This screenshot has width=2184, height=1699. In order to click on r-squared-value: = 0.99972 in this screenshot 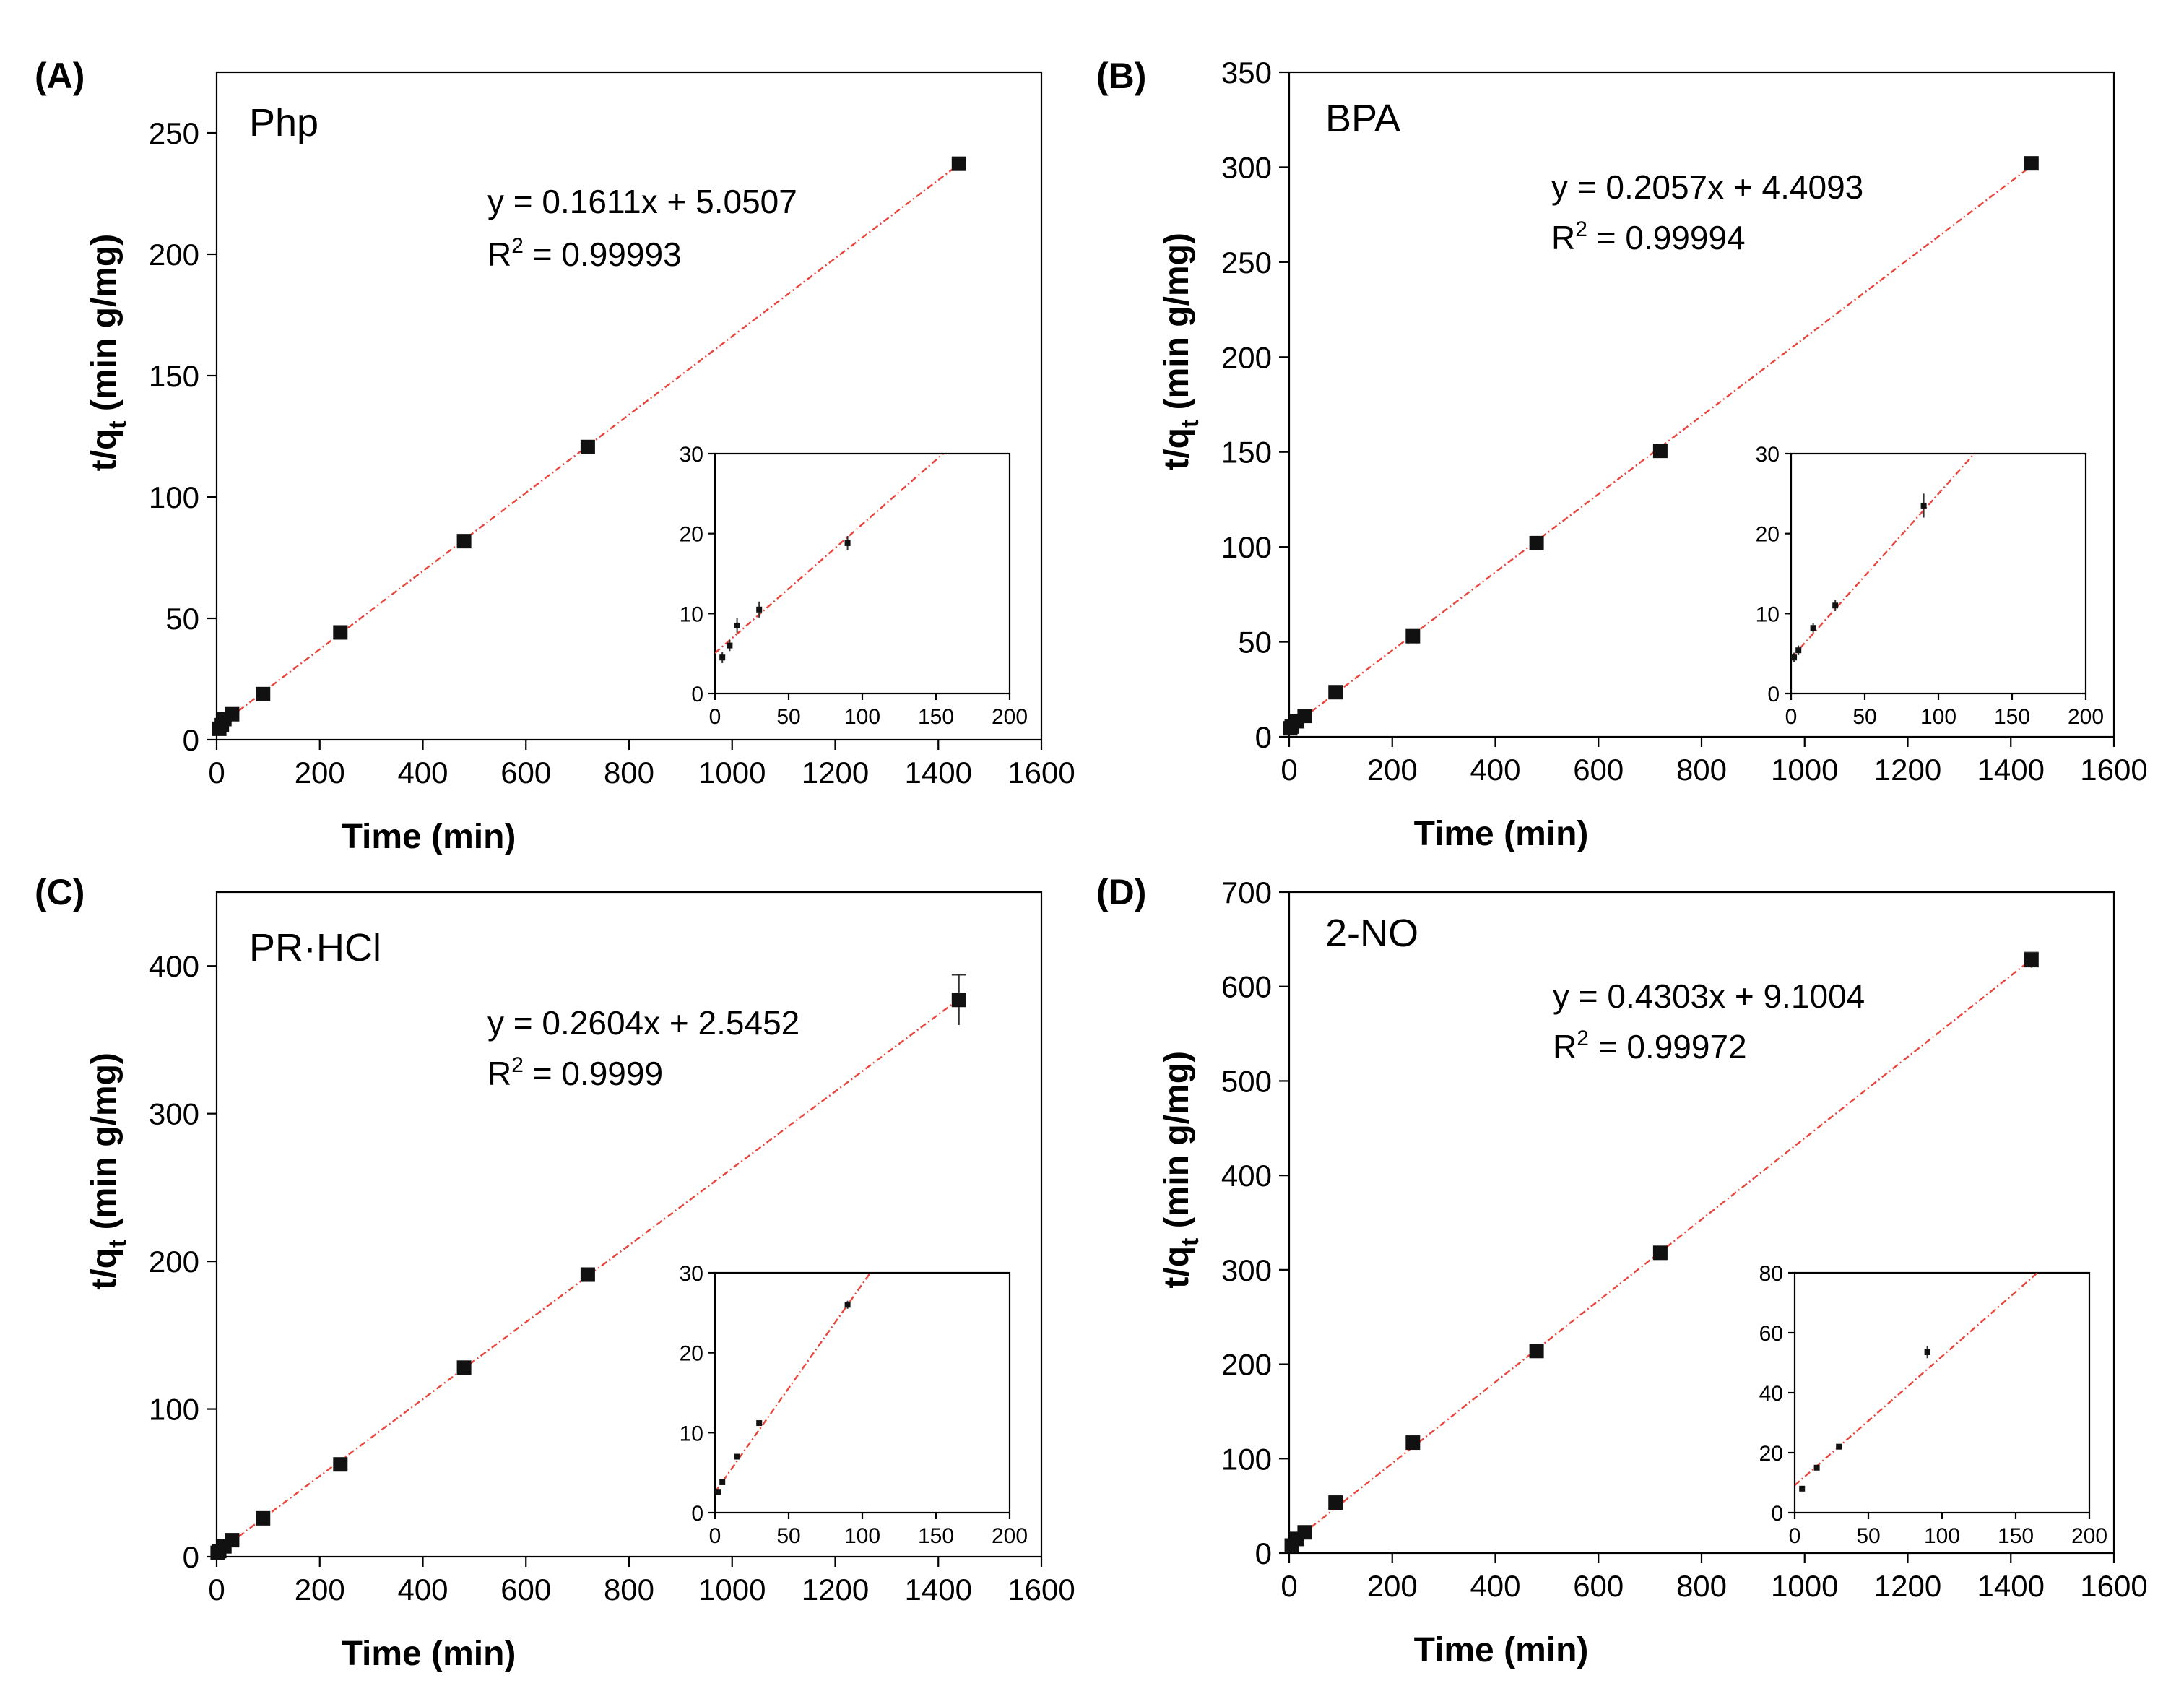, I will do `click(1668, 1046)`.